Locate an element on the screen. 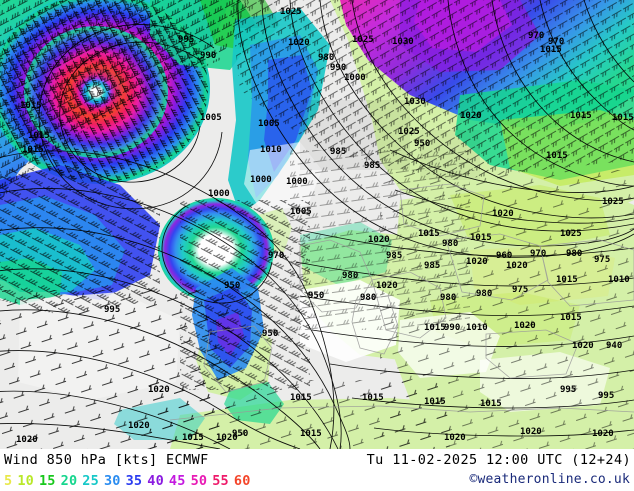  scale-stop-40: 40 is located at coordinates (155, 481).